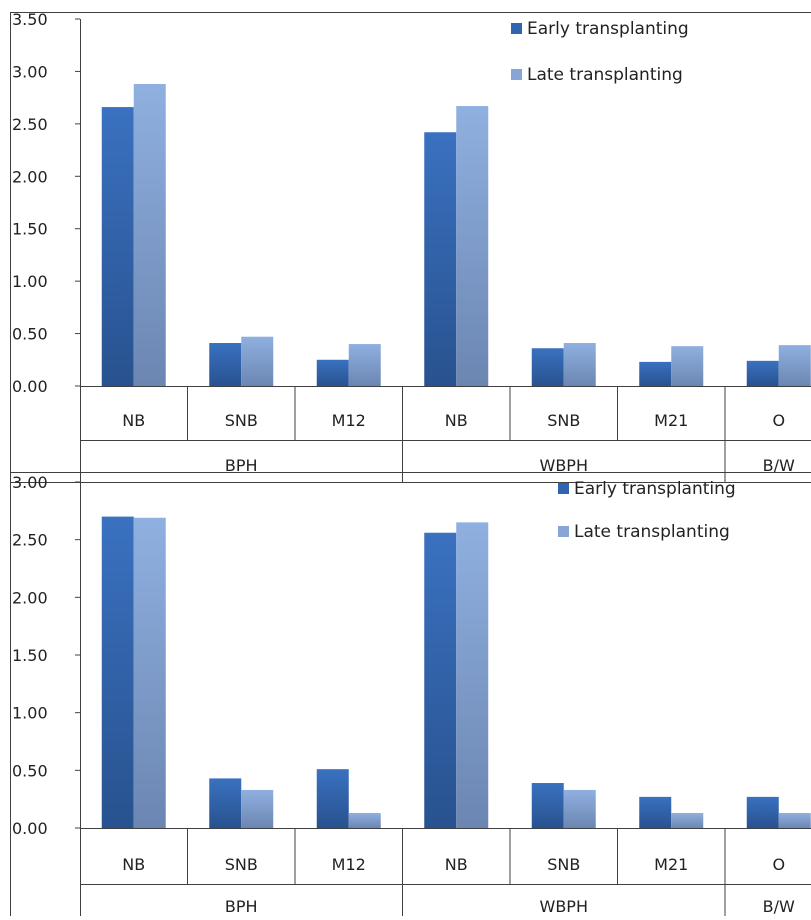  Describe the element at coordinates (30, 19) in the screenshot. I see `y-tick-label: 3.50` at that location.